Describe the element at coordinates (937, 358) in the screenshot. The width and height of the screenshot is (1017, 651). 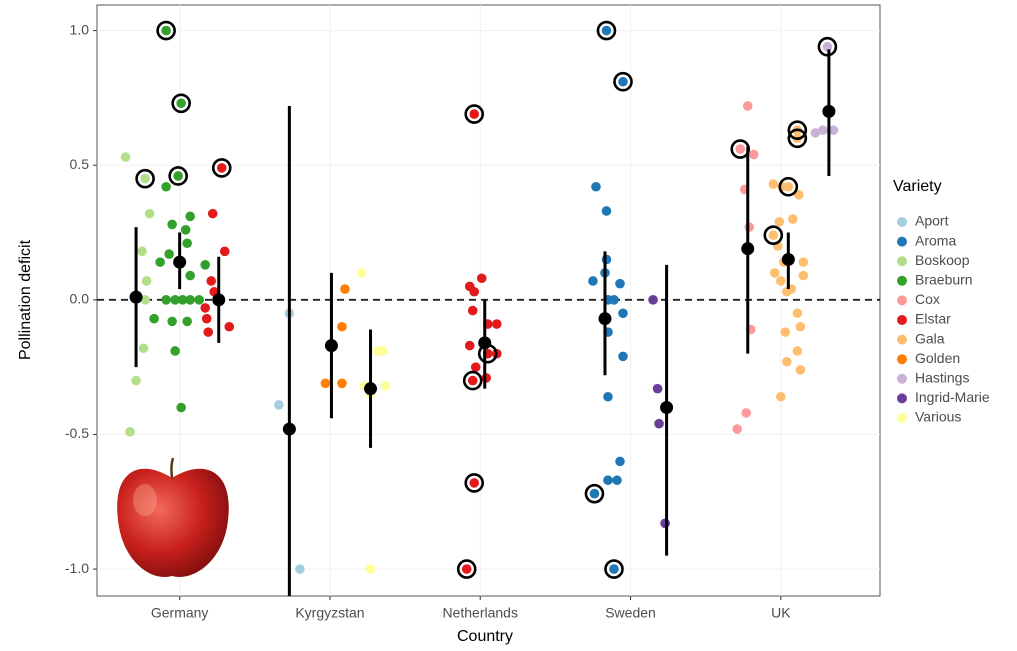
I see `legend-label: Golden` at that location.